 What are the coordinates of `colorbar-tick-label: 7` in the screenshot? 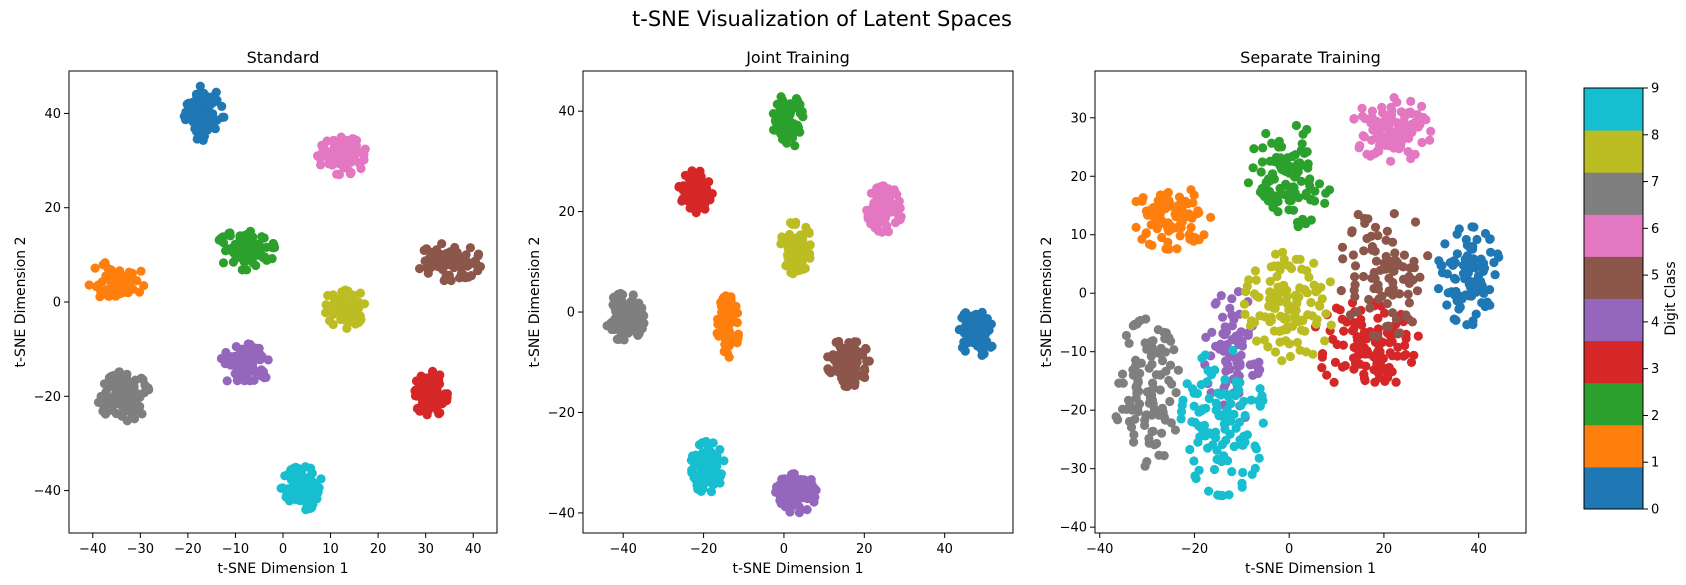 It's located at (1655, 182).